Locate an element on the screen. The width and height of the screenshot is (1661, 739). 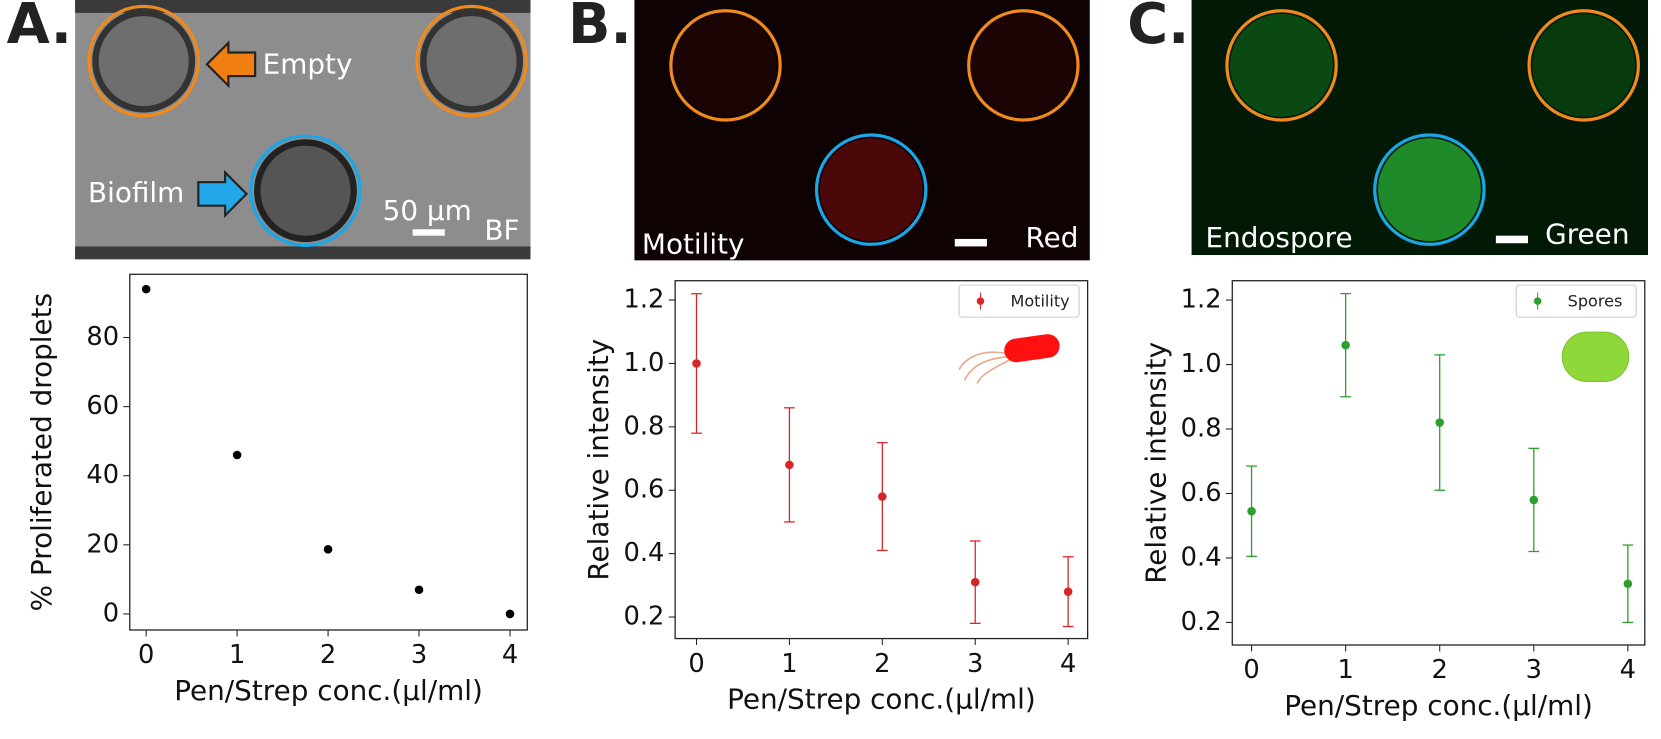
y-tick-label: 0 is located at coordinates (111, 613).